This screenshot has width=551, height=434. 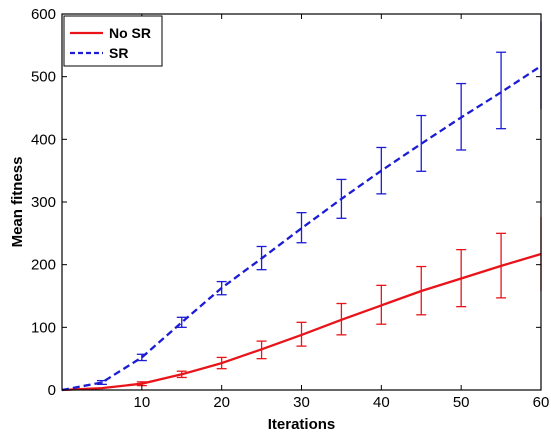 I want to click on x-tick-label: 50, so click(x=461, y=402).